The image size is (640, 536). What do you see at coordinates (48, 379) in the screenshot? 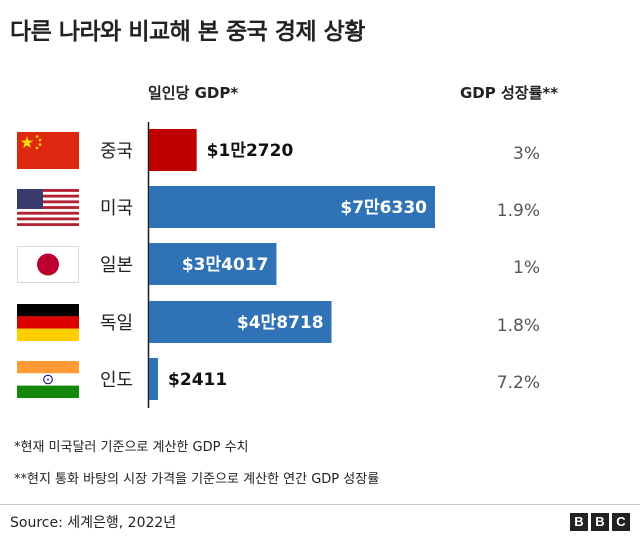
I see `india-flag` at bounding box center [48, 379].